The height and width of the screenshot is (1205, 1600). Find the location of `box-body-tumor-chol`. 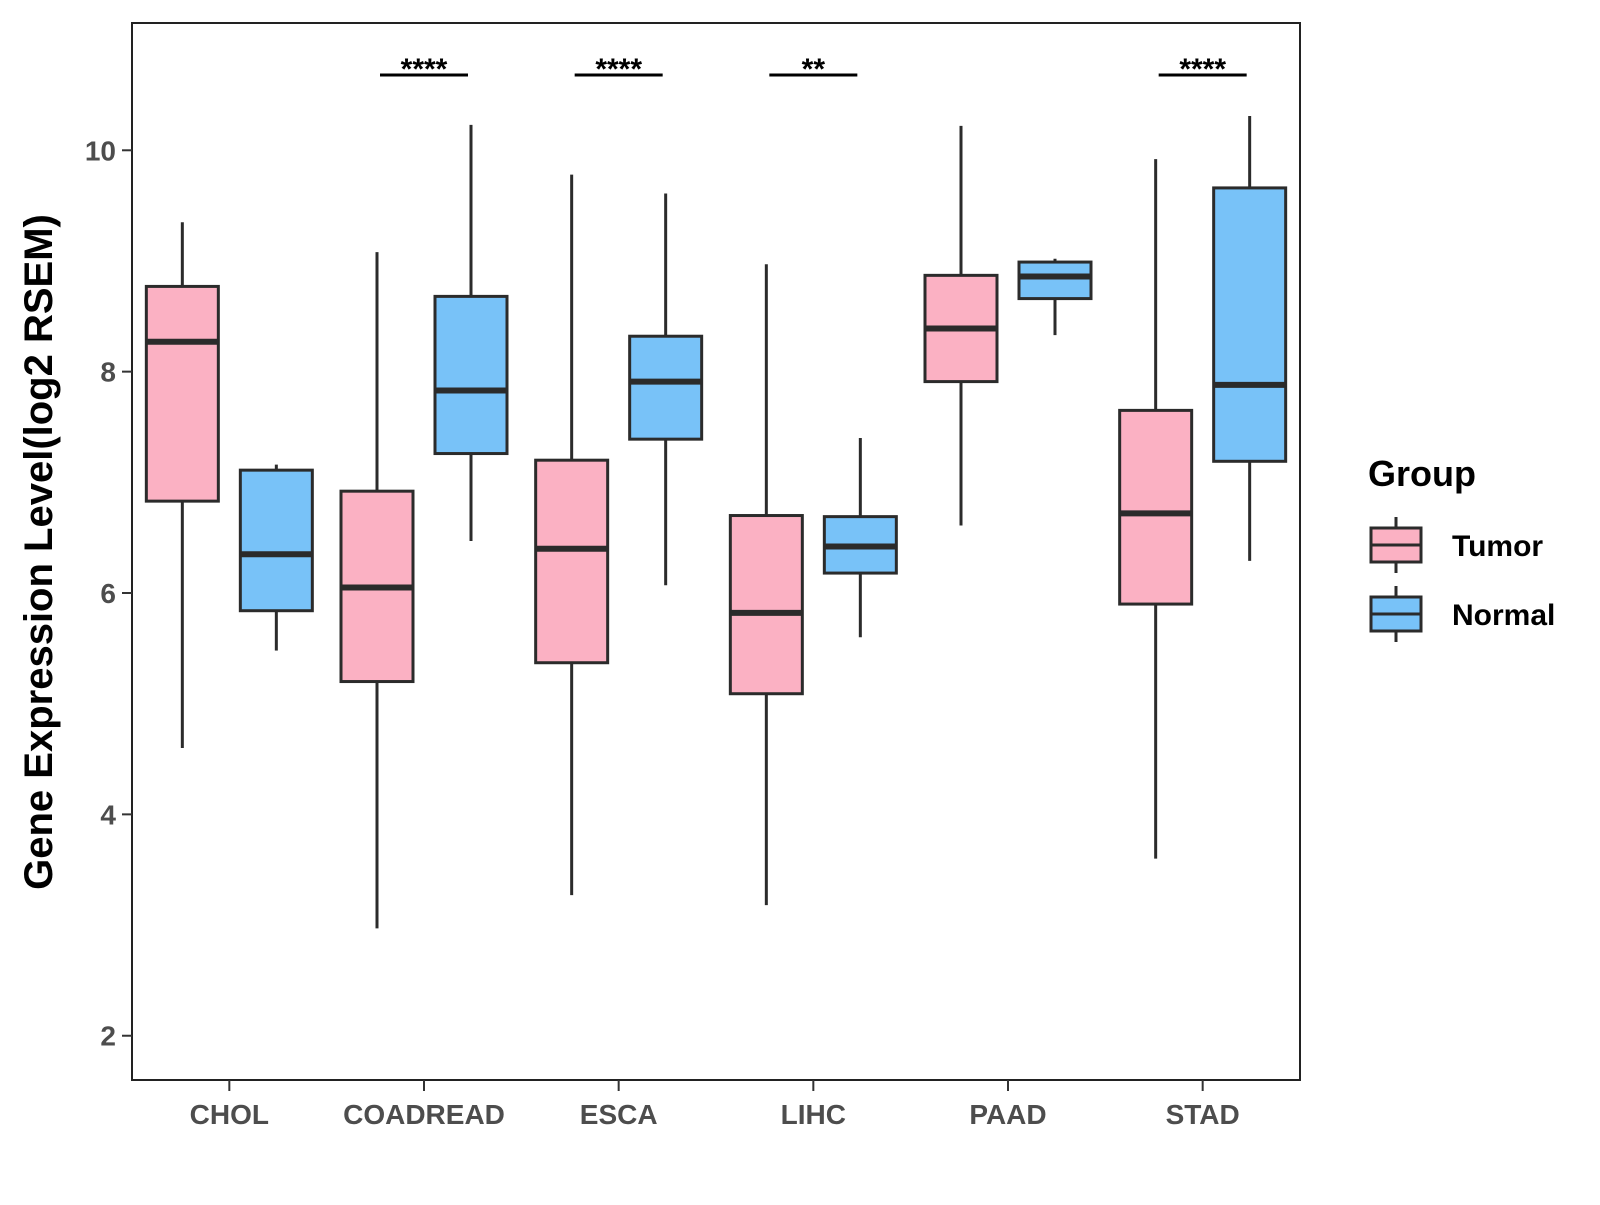

box-body-tumor-chol is located at coordinates (182, 393).